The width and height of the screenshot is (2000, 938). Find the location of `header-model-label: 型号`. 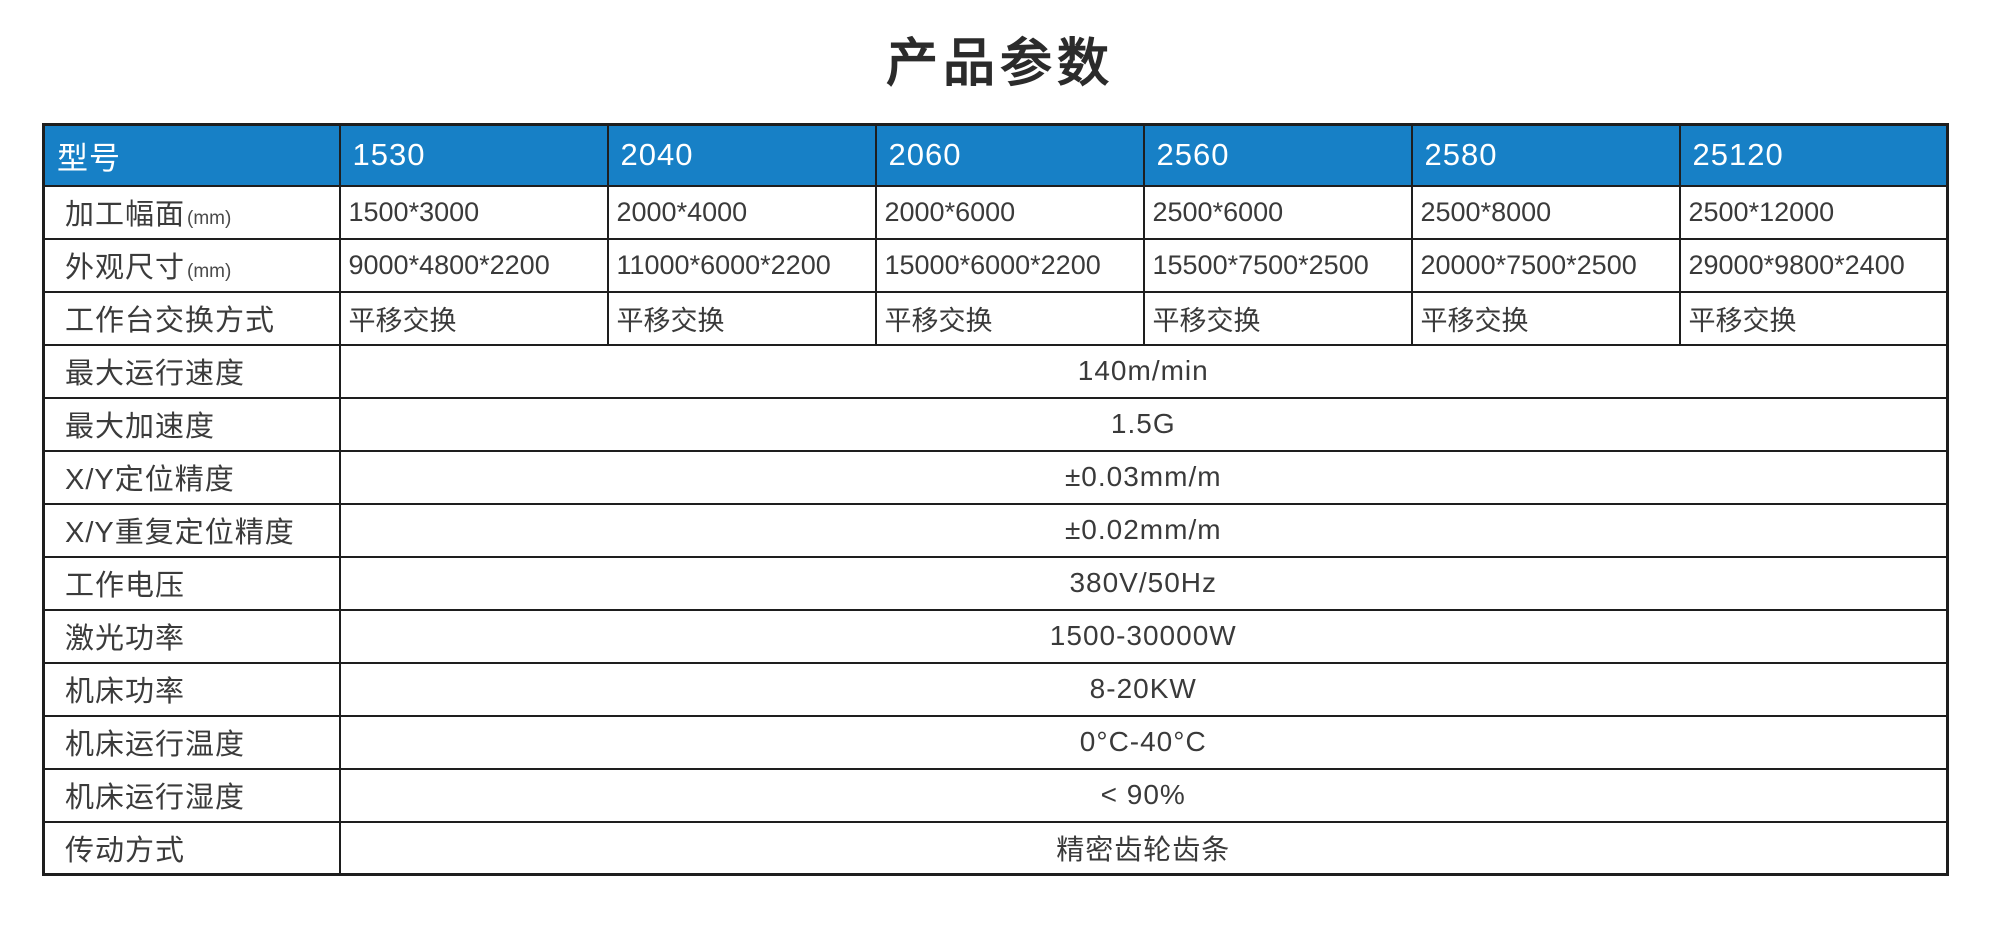

header-model-label: 型号 is located at coordinates (191, 155).